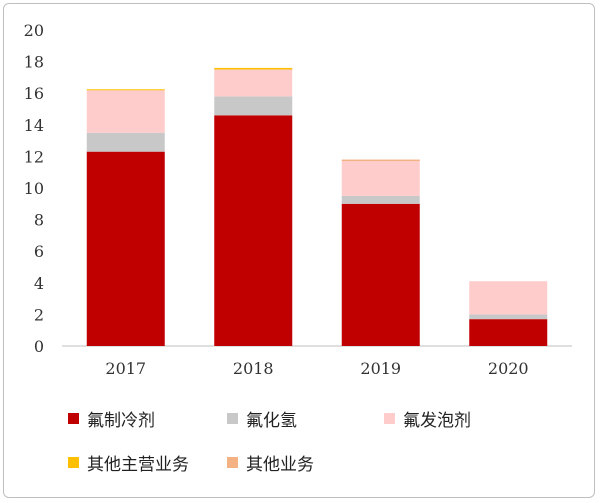  What do you see at coordinates (34, 62) in the screenshot?
I see `y-tick-label: 18` at bounding box center [34, 62].